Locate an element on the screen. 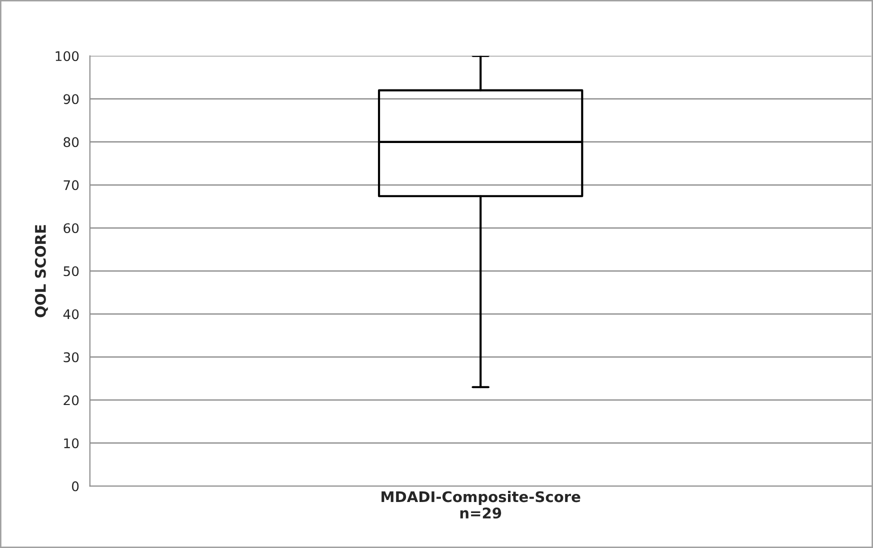 The height and width of the screenshot is (548, 873). y-tick-label: 60 is located at coordinates (71, 228).